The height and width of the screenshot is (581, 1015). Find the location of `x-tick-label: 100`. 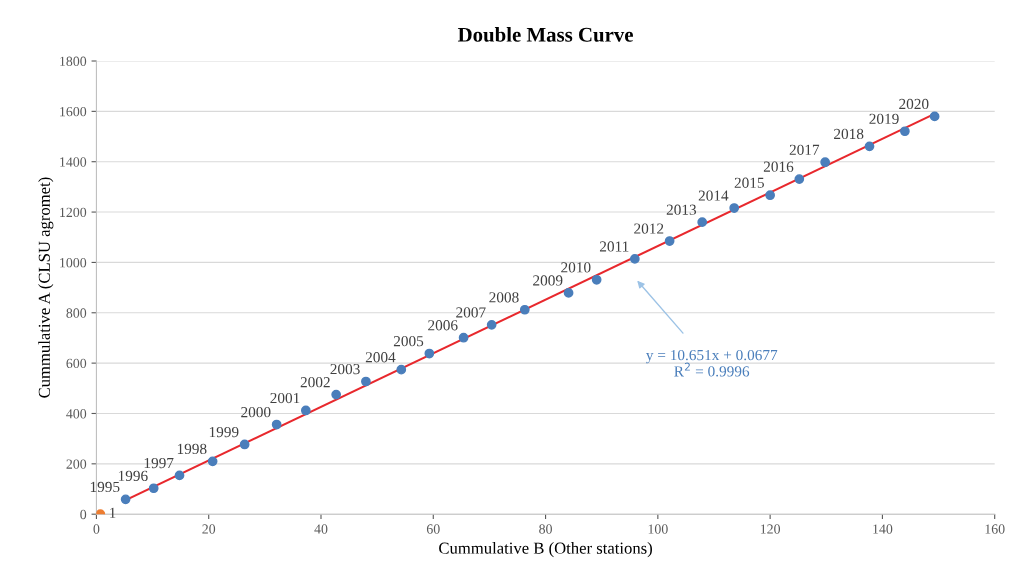

x-tick-label: 100 is located at coordinates (658, 529).